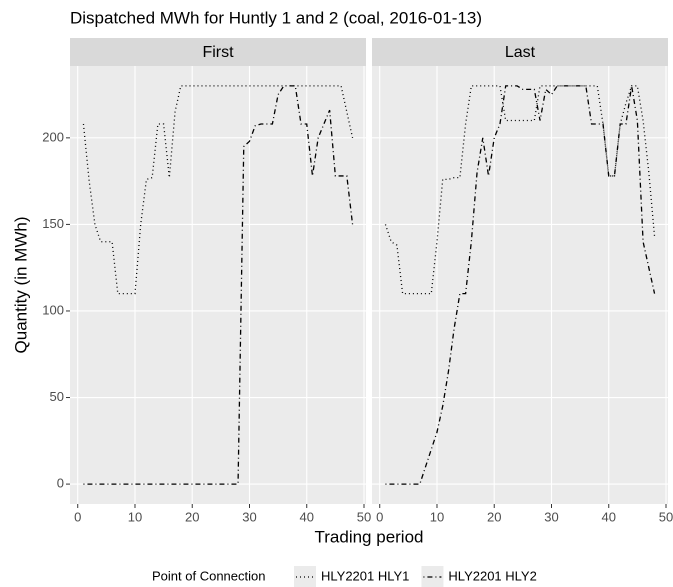 This screenshot has width=673, height=587. What do you see at coordinates (60, 483) in the screenshot?
I see `y-tick-label: 0` at bounding box center [60, 483].